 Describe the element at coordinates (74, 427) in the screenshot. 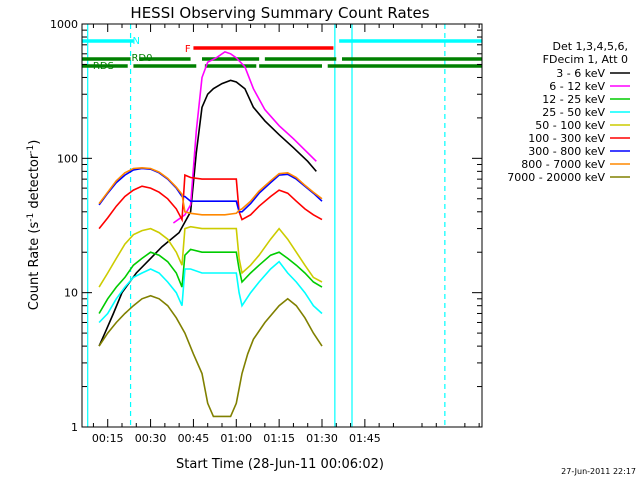

I see `y-tick-label: 1` at that location.